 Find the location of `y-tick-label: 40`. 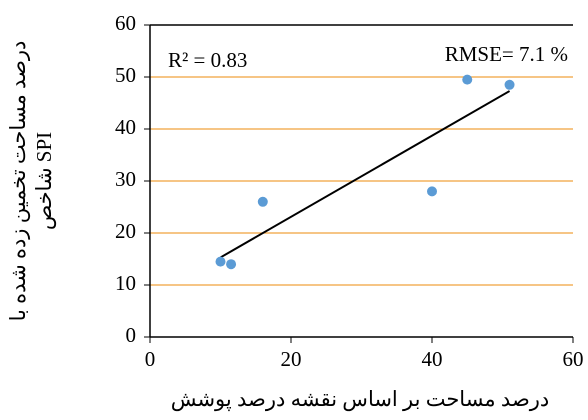

y-tick-label: 40 is located at coordinates (125, 127).